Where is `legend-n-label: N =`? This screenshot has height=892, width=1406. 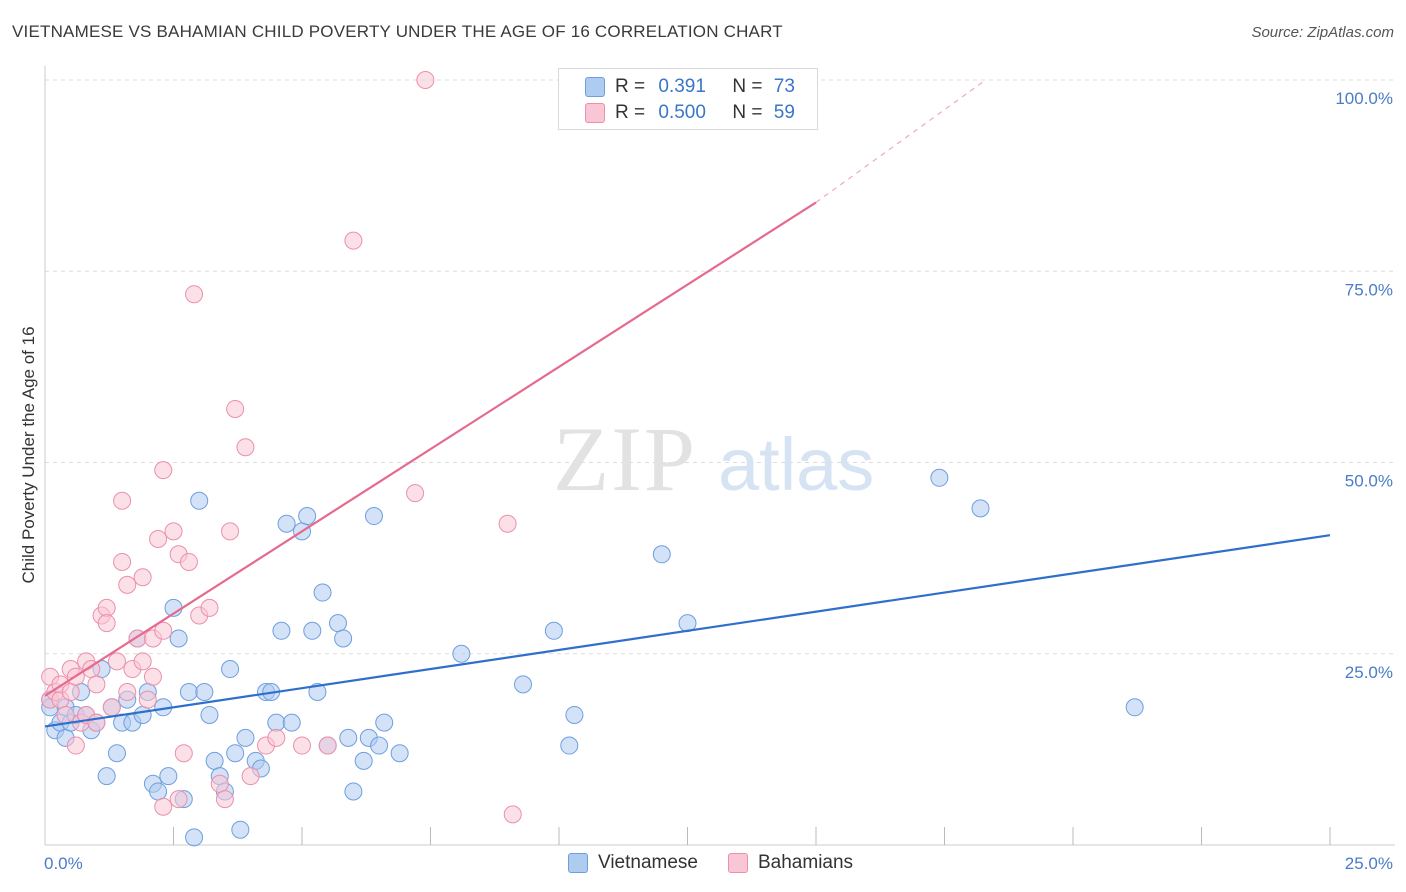 legend-n-label: N = is located at coordinates (750, 112).